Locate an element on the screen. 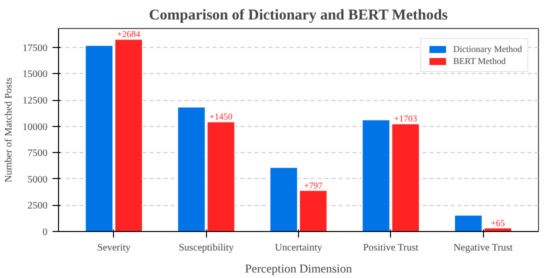 This screenshot has width=550, height=278. y-tick-label: 10000 is located at coordinates (35, 127).